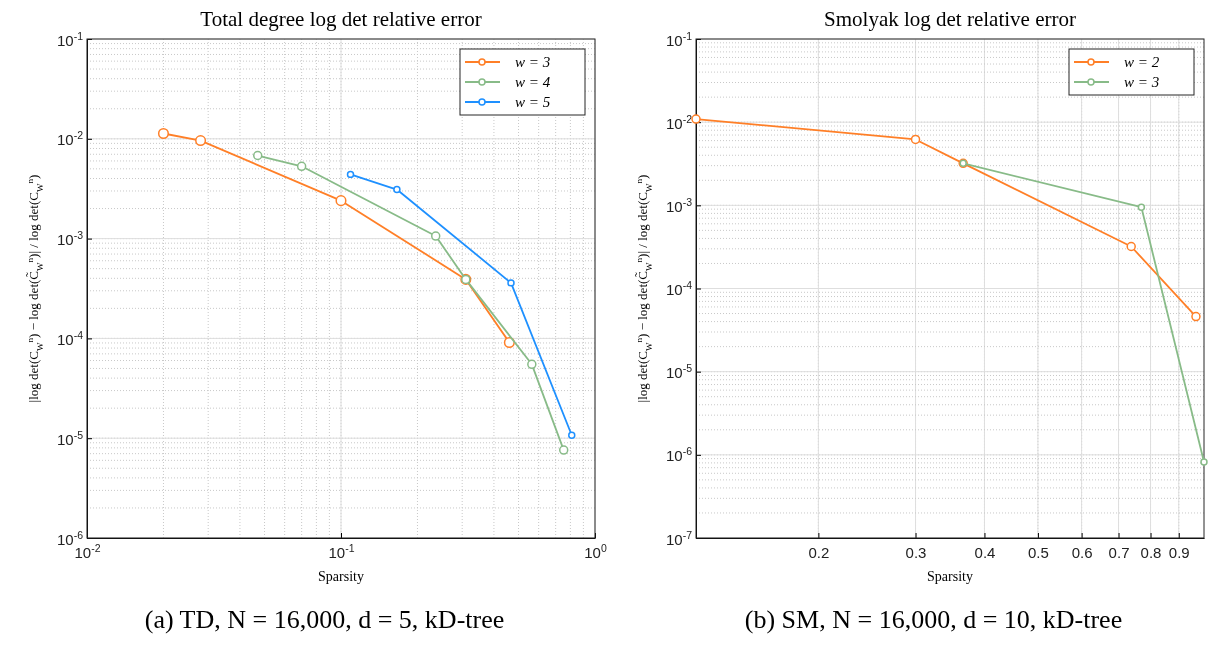 The height and width of the screenshot is (645, 1218). Describe the element at coordinates (950, 19) in the screenshot. I see `chart-title: Smolyak log det relative error` at that location.